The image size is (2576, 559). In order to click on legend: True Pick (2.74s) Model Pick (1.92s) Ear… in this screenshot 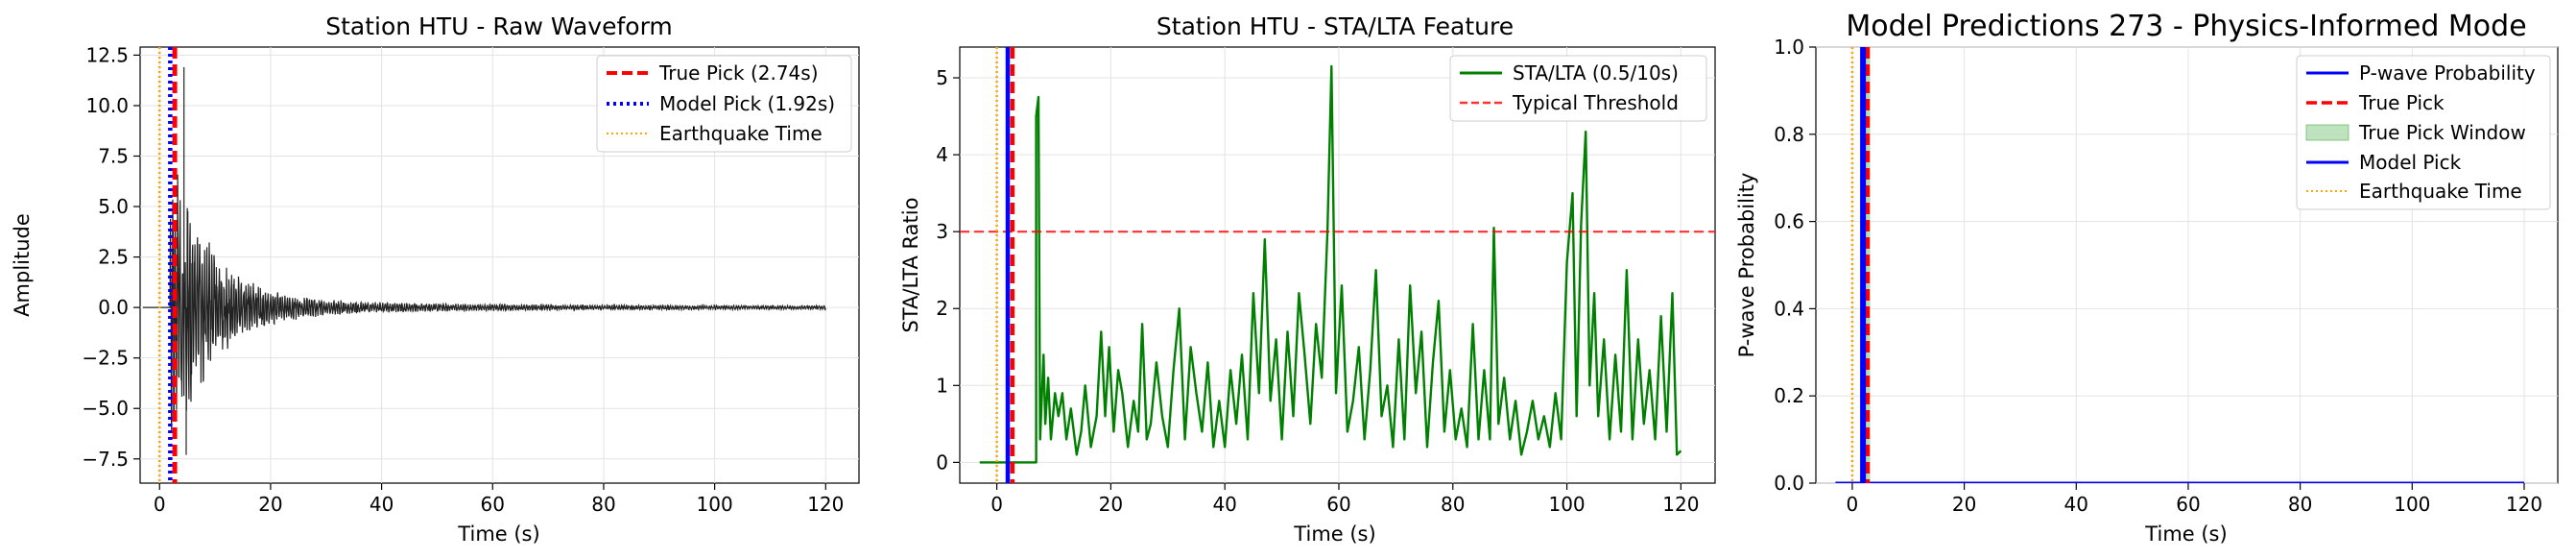, I will do `click(724, 104)`.